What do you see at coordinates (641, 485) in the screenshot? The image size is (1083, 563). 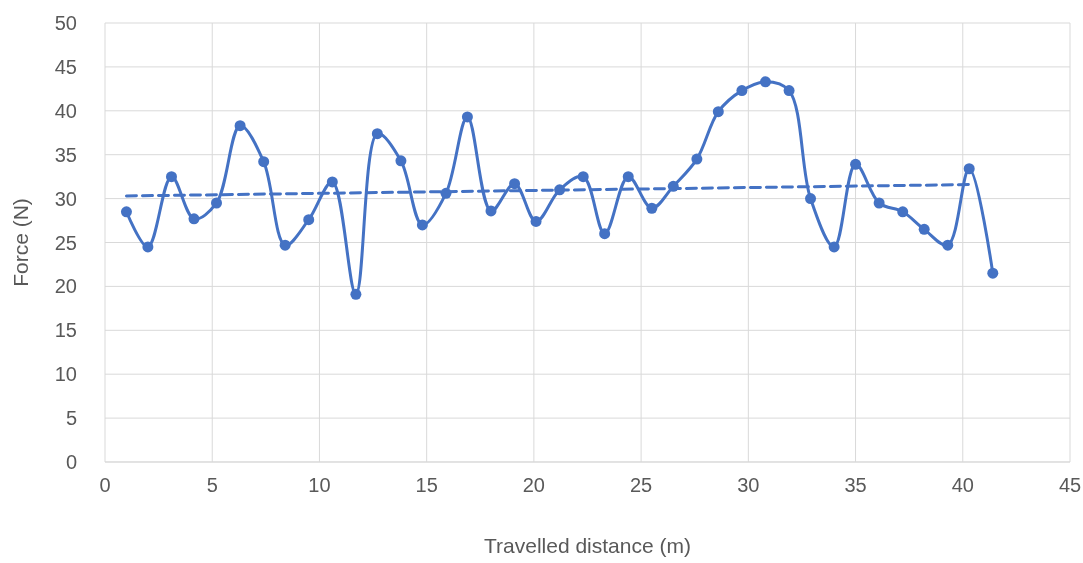 I see `x-tick-label: 25` at bounding box center [641, 485].